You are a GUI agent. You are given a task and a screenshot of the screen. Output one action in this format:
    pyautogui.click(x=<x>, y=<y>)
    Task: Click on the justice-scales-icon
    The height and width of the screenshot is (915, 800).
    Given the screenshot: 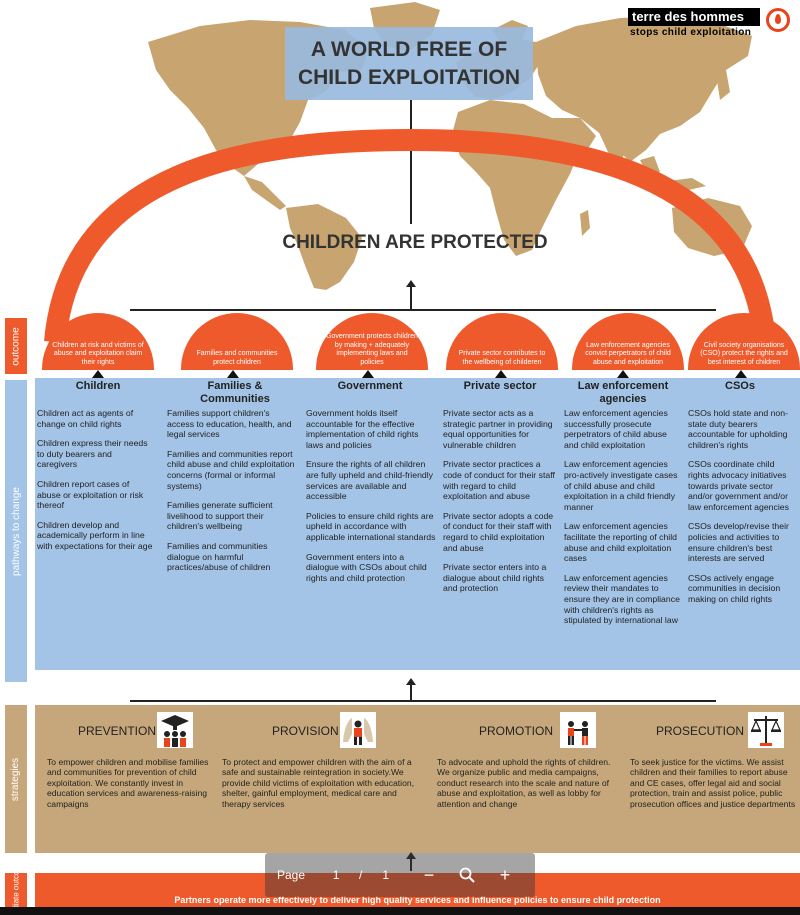 What is the action you would take?
    pyautogui.click(x=766, y=730)
    